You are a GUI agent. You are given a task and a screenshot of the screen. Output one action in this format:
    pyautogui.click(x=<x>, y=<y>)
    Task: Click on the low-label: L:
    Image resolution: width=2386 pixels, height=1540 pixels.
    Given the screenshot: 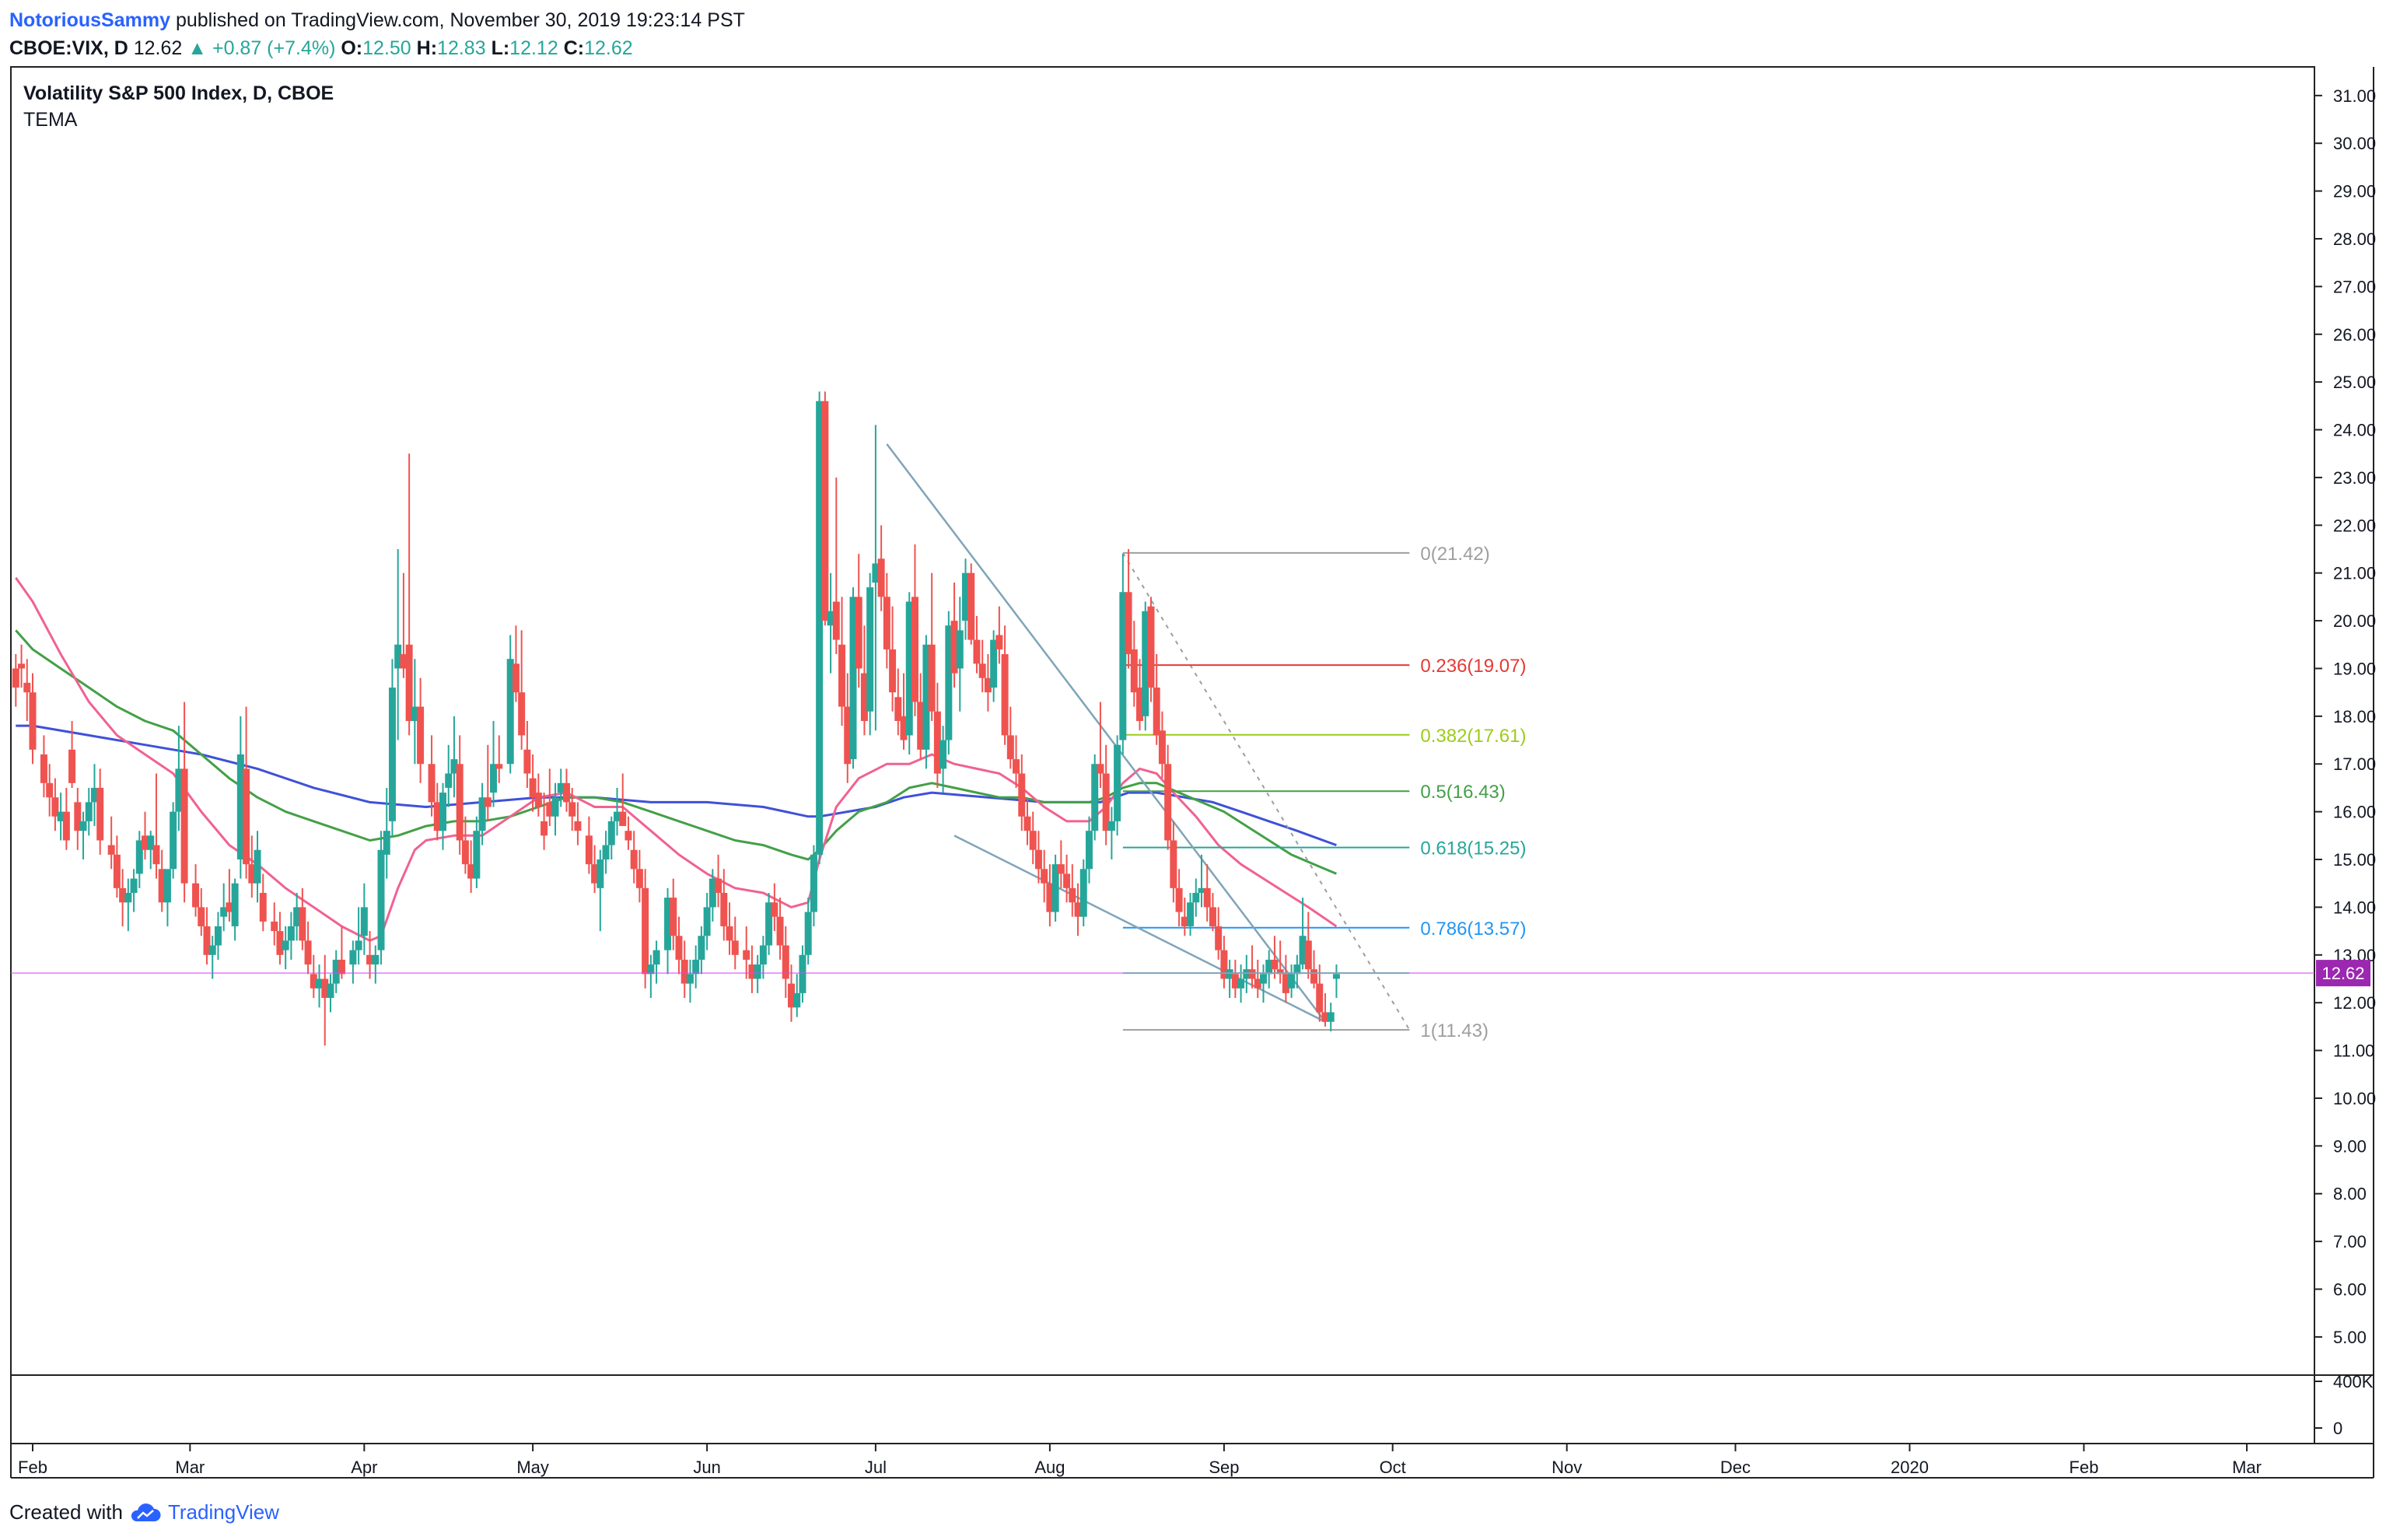 What is the action you would take?
    pyautogui.click(x=500, y=48)
    